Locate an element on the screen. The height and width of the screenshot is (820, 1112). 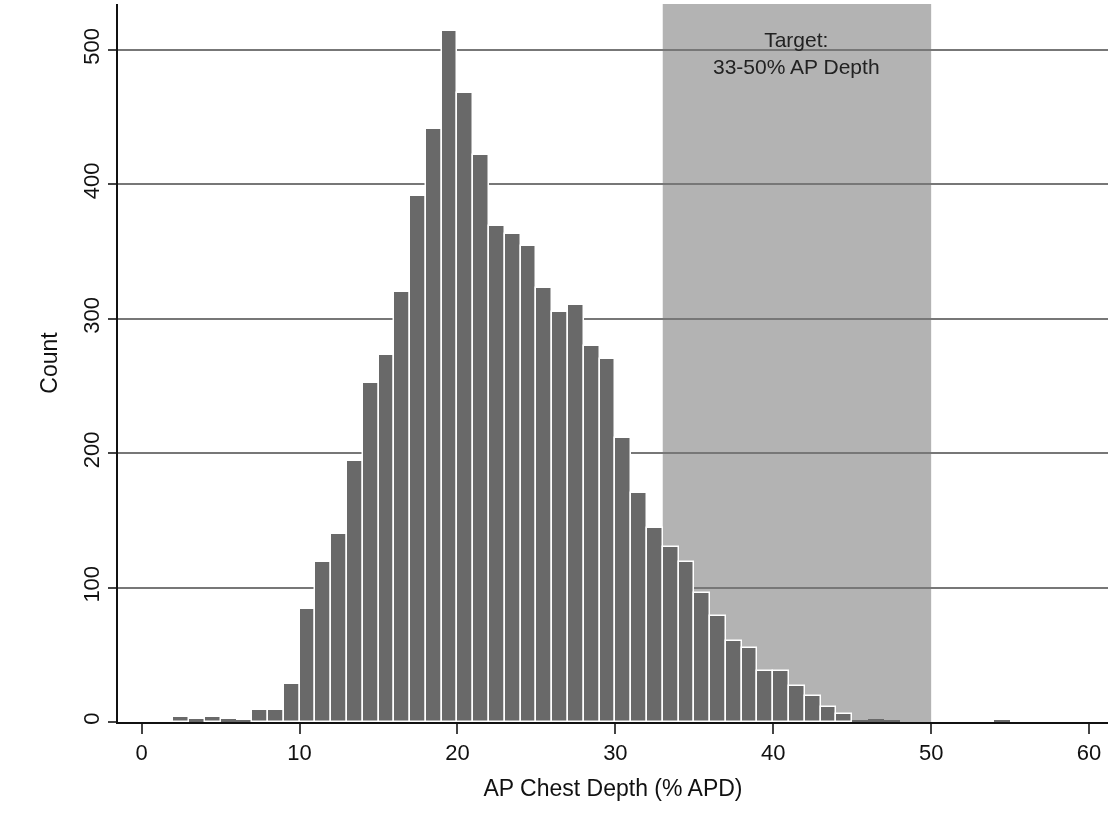
x-tick-label: 0 is located at coordinates (141, 753).